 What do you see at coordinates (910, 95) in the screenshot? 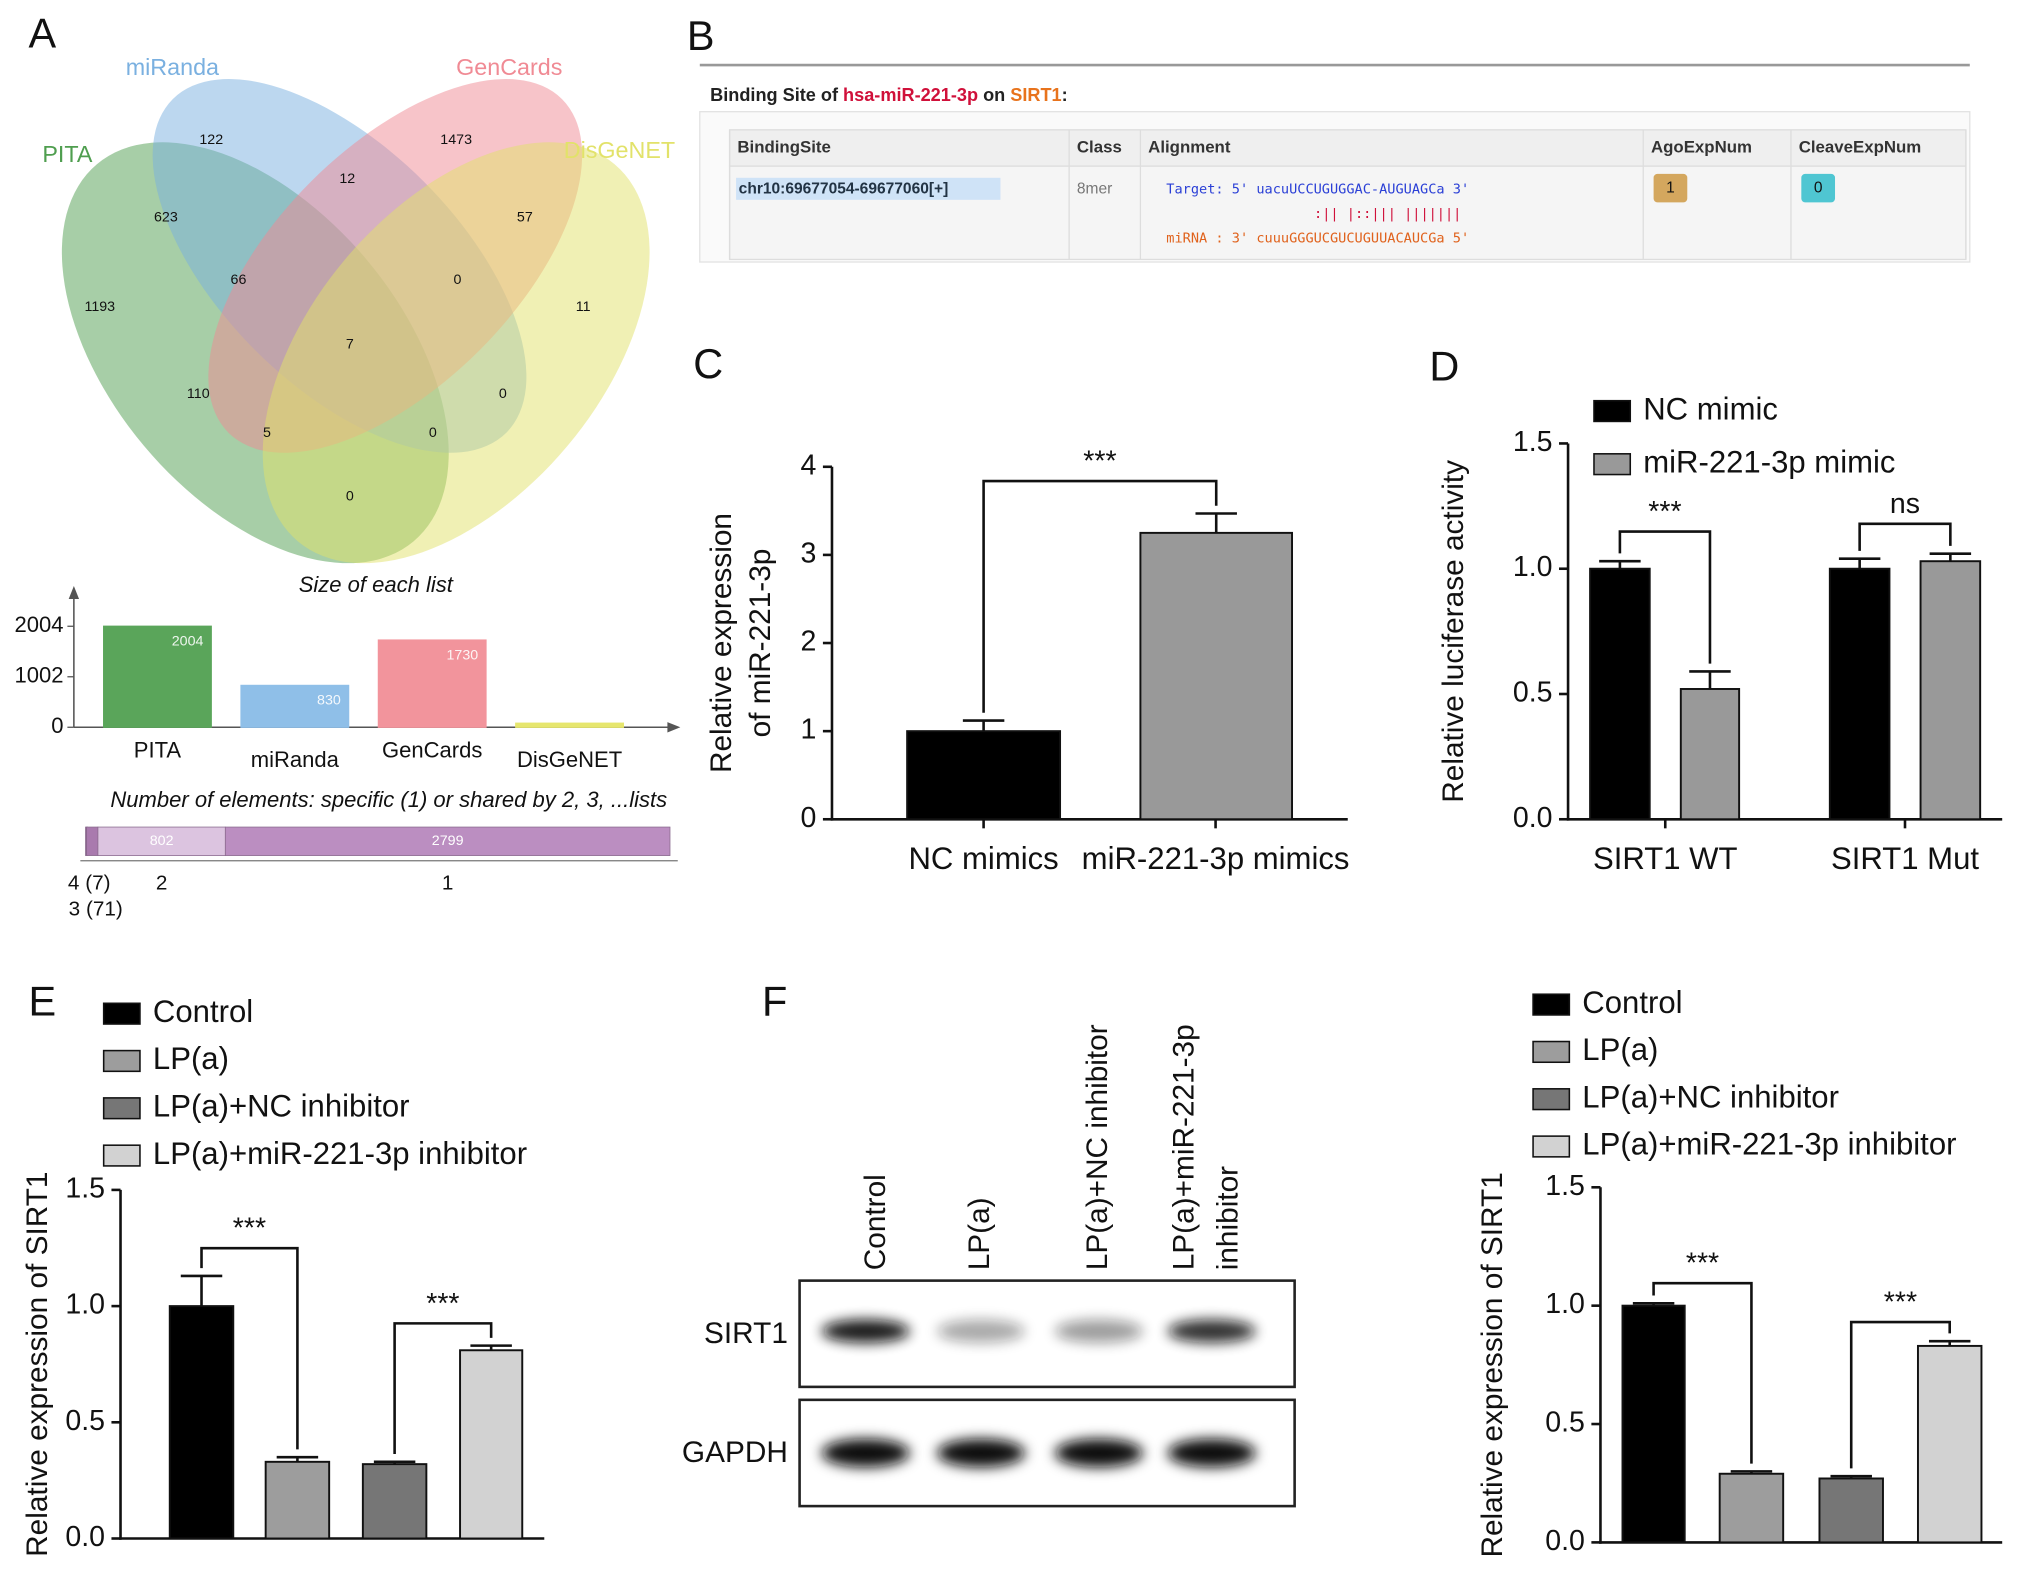
I see `title-part: hsa-miR-221-3p` at bounding box center [910, 95].